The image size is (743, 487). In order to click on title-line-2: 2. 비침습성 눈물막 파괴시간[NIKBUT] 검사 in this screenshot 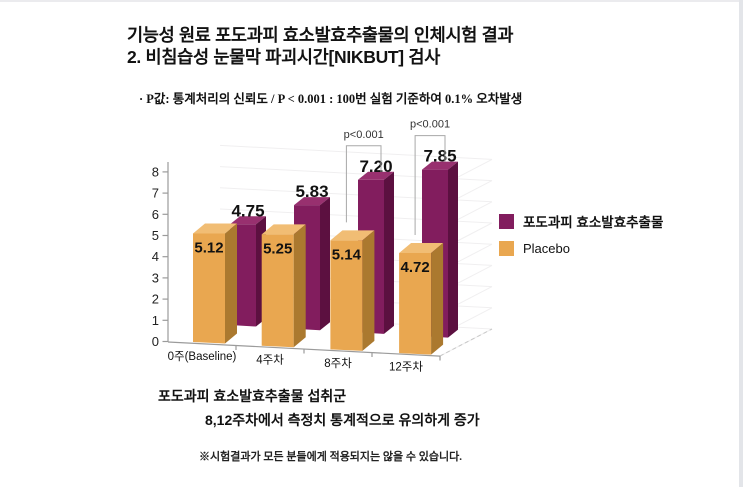, I will do `click(284, 57)`.